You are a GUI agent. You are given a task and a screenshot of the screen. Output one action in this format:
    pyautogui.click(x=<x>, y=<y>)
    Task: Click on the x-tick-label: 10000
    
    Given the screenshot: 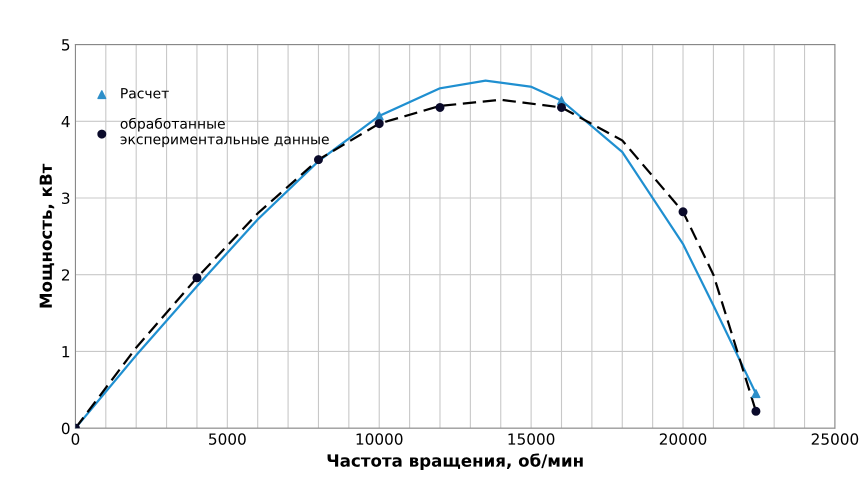 What is the action you would take?
    pyautogui.click(x=379, y=439)
    